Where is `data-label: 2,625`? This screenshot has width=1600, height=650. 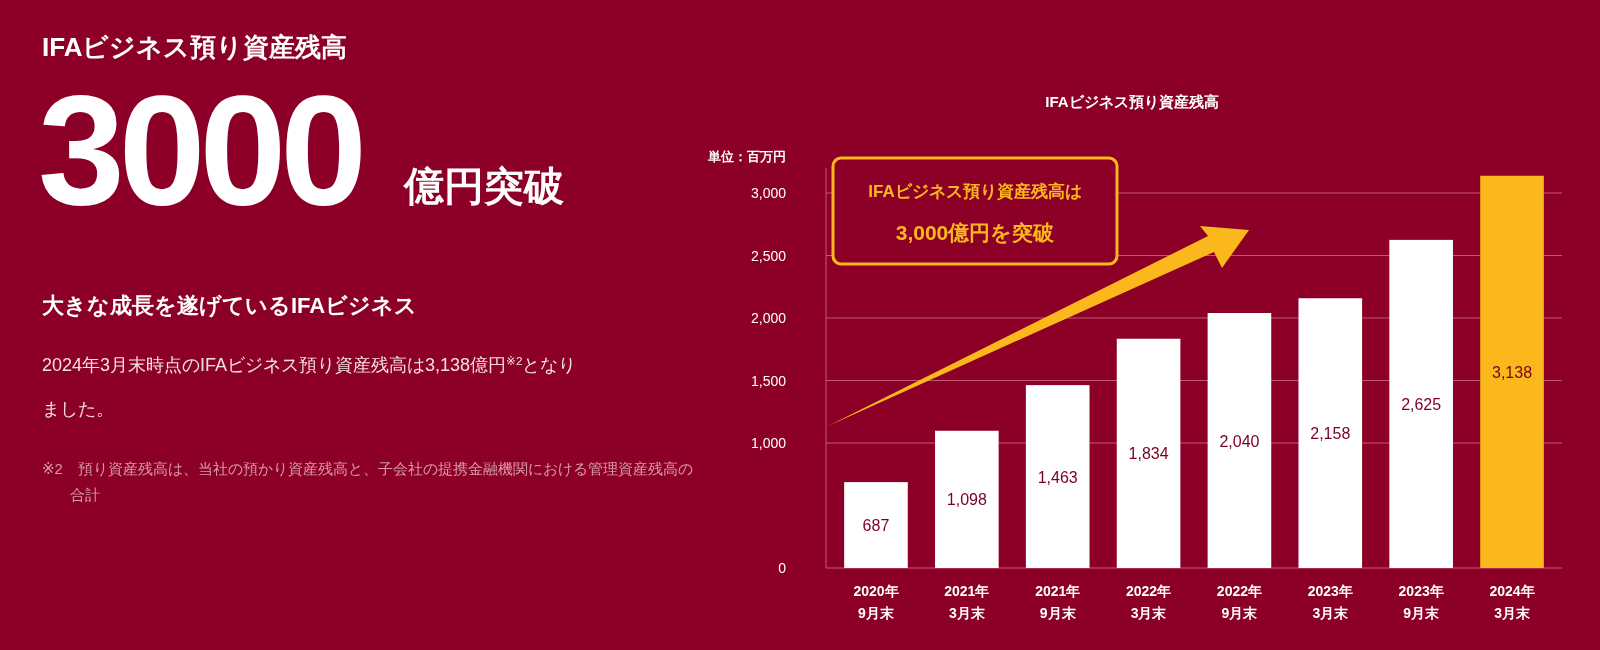 data-label: 2,625 is located at coordinates (1421, 404).